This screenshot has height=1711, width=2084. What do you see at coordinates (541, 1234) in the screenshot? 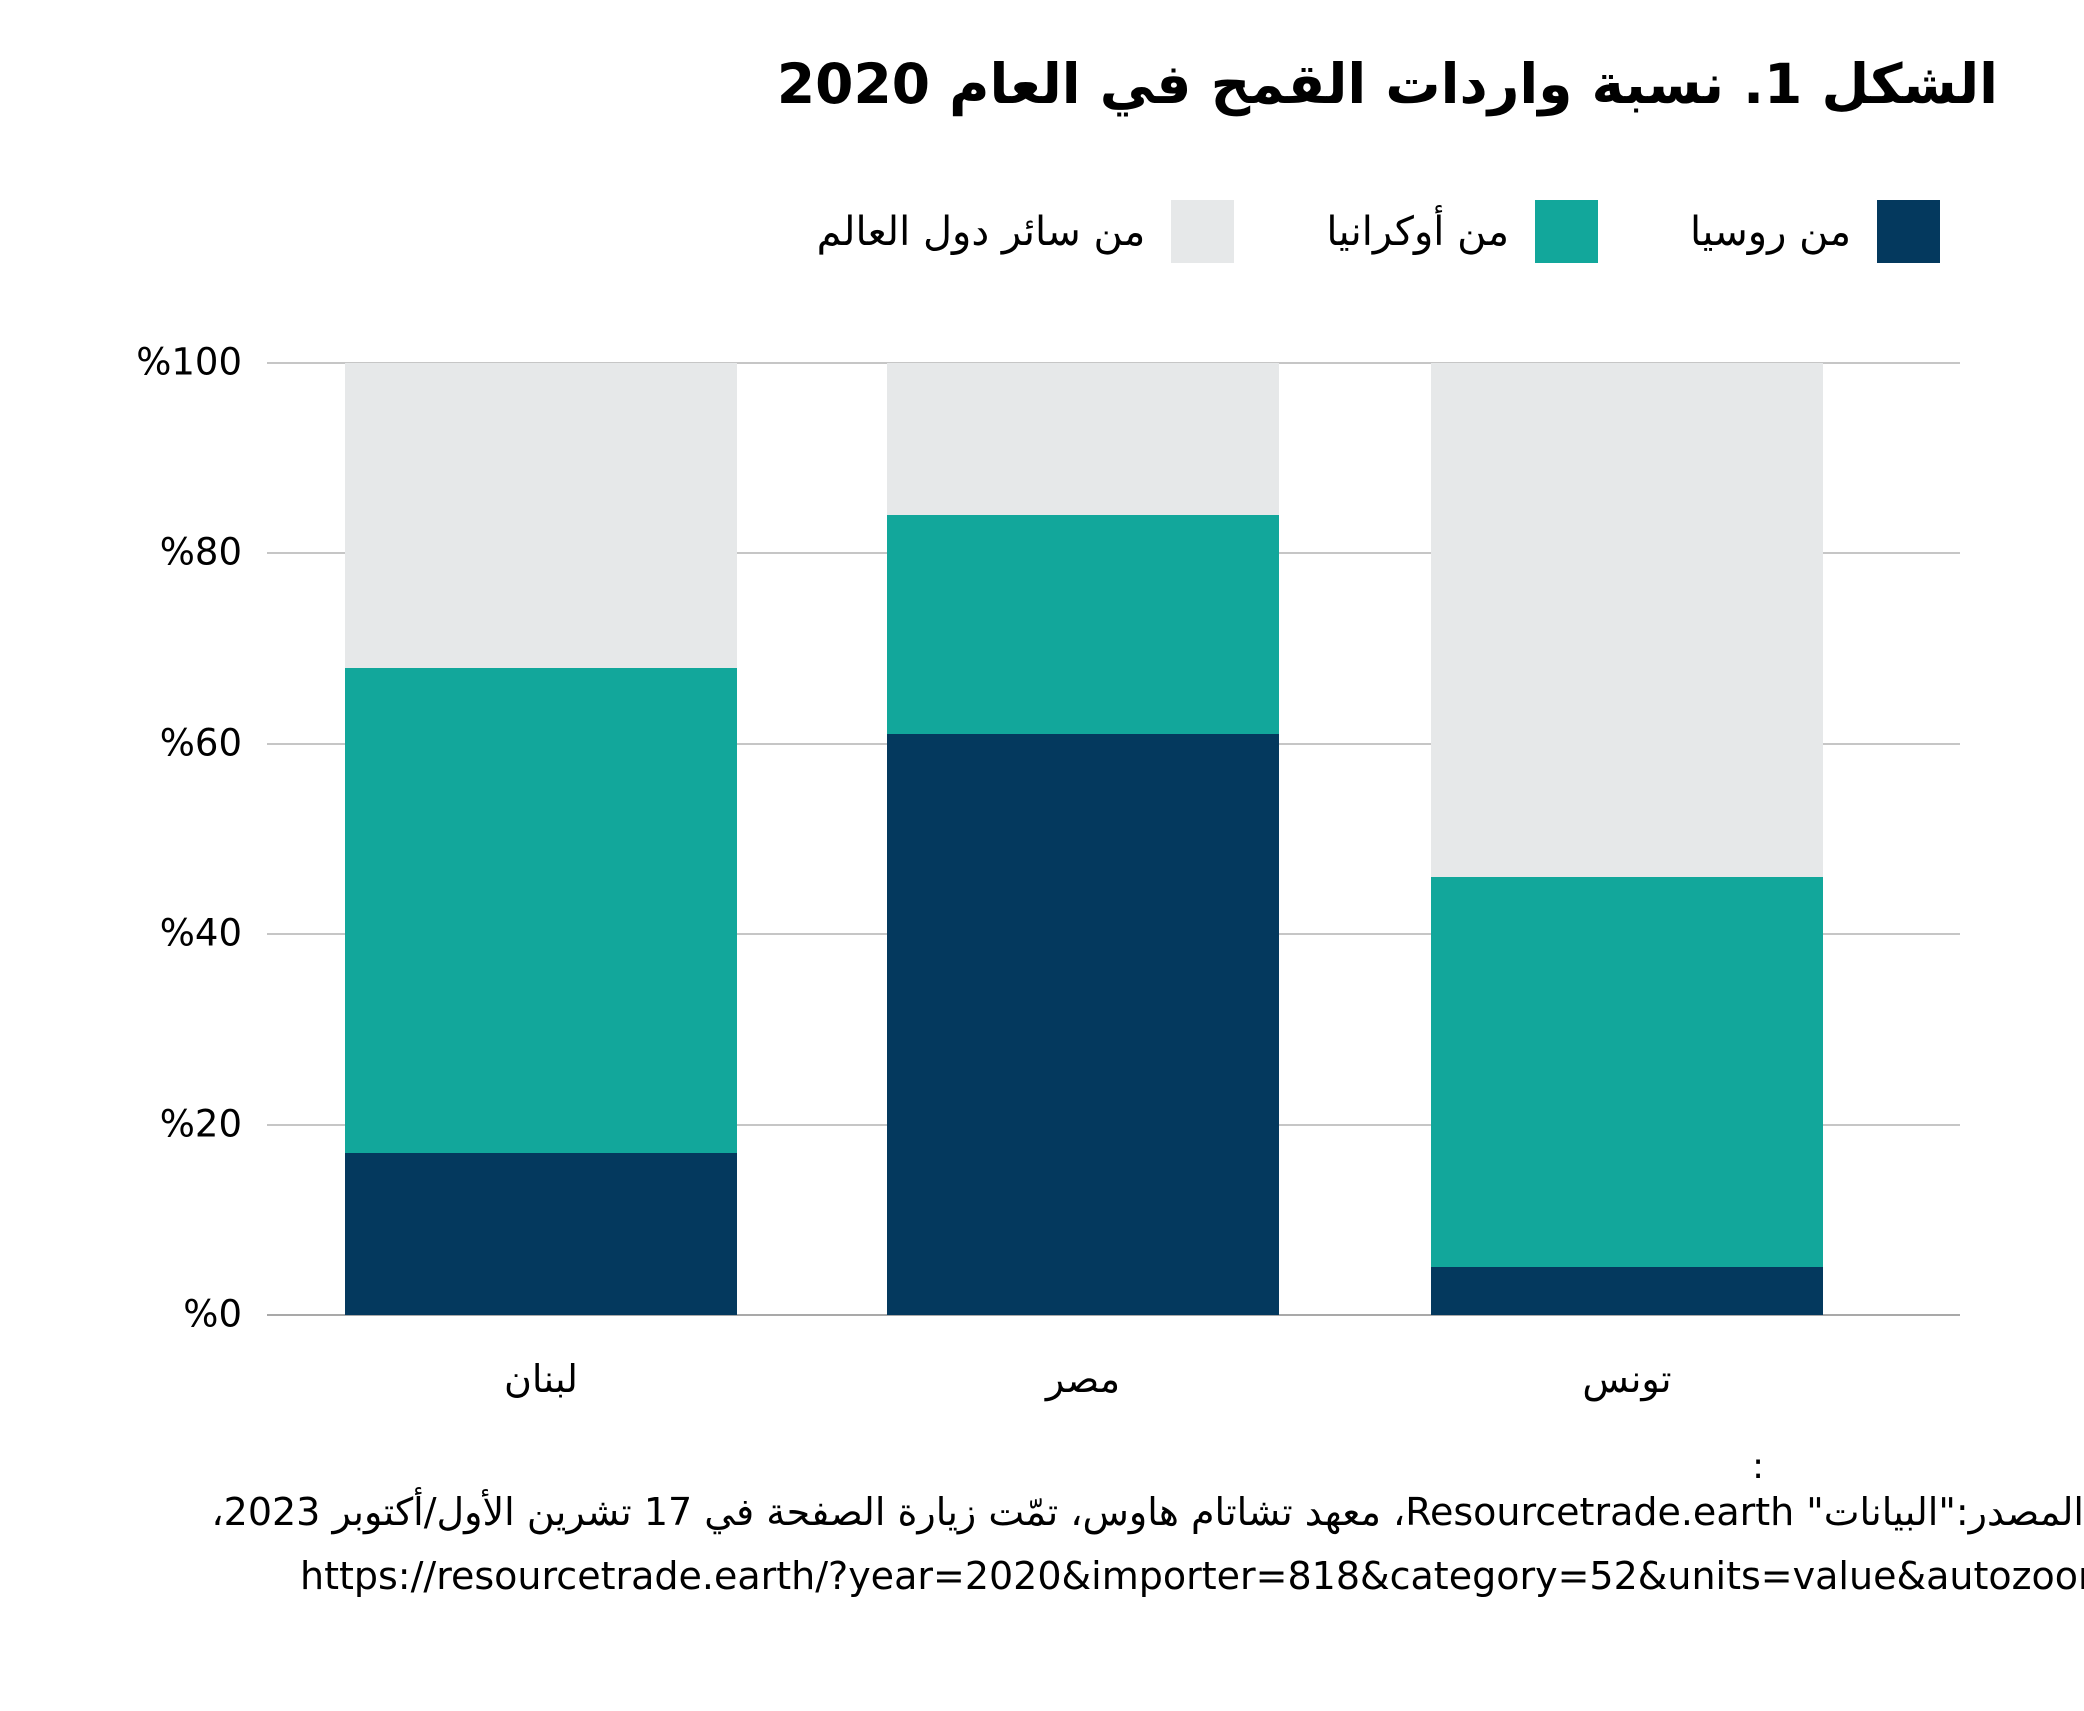
I see `bar-segment-لبنان-من روسيا` at bounding box center [541, 1234].